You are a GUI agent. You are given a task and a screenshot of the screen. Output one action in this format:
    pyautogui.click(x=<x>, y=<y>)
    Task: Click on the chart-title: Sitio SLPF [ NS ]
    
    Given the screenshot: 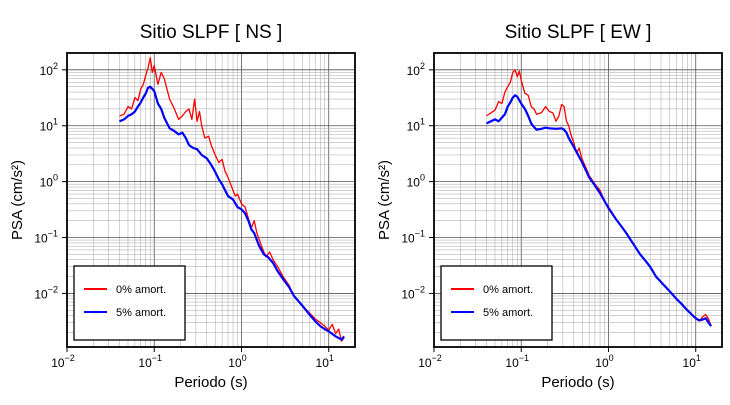 What is the action you would take?
    pyautogui.click(x=211, y=32)
    